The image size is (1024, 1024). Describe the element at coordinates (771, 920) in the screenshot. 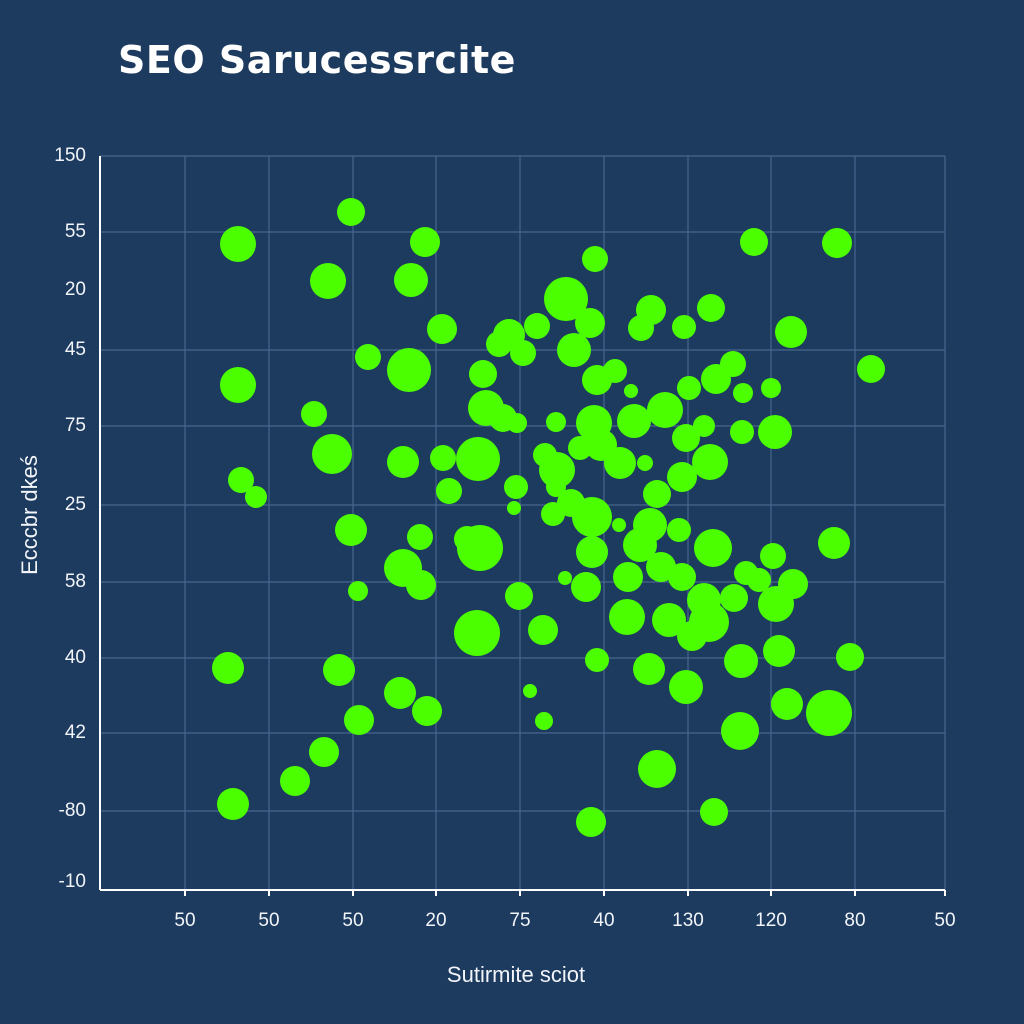

I see `x-tick-label: 120` at that location.